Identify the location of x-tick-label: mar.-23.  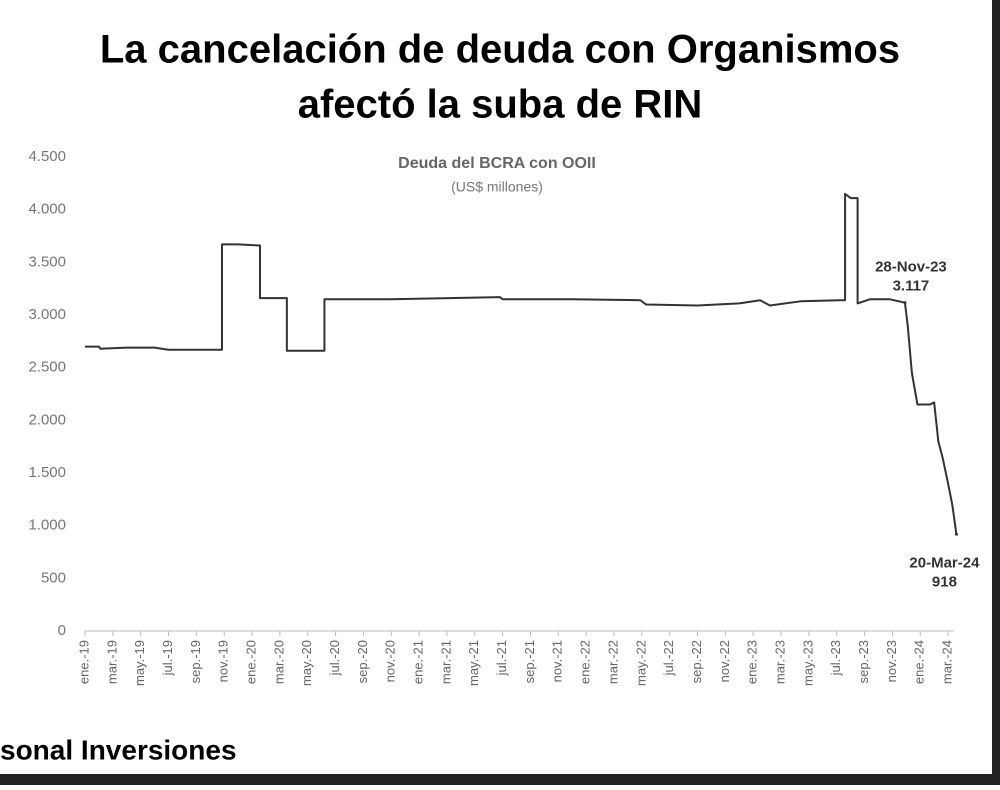
(779, 662).